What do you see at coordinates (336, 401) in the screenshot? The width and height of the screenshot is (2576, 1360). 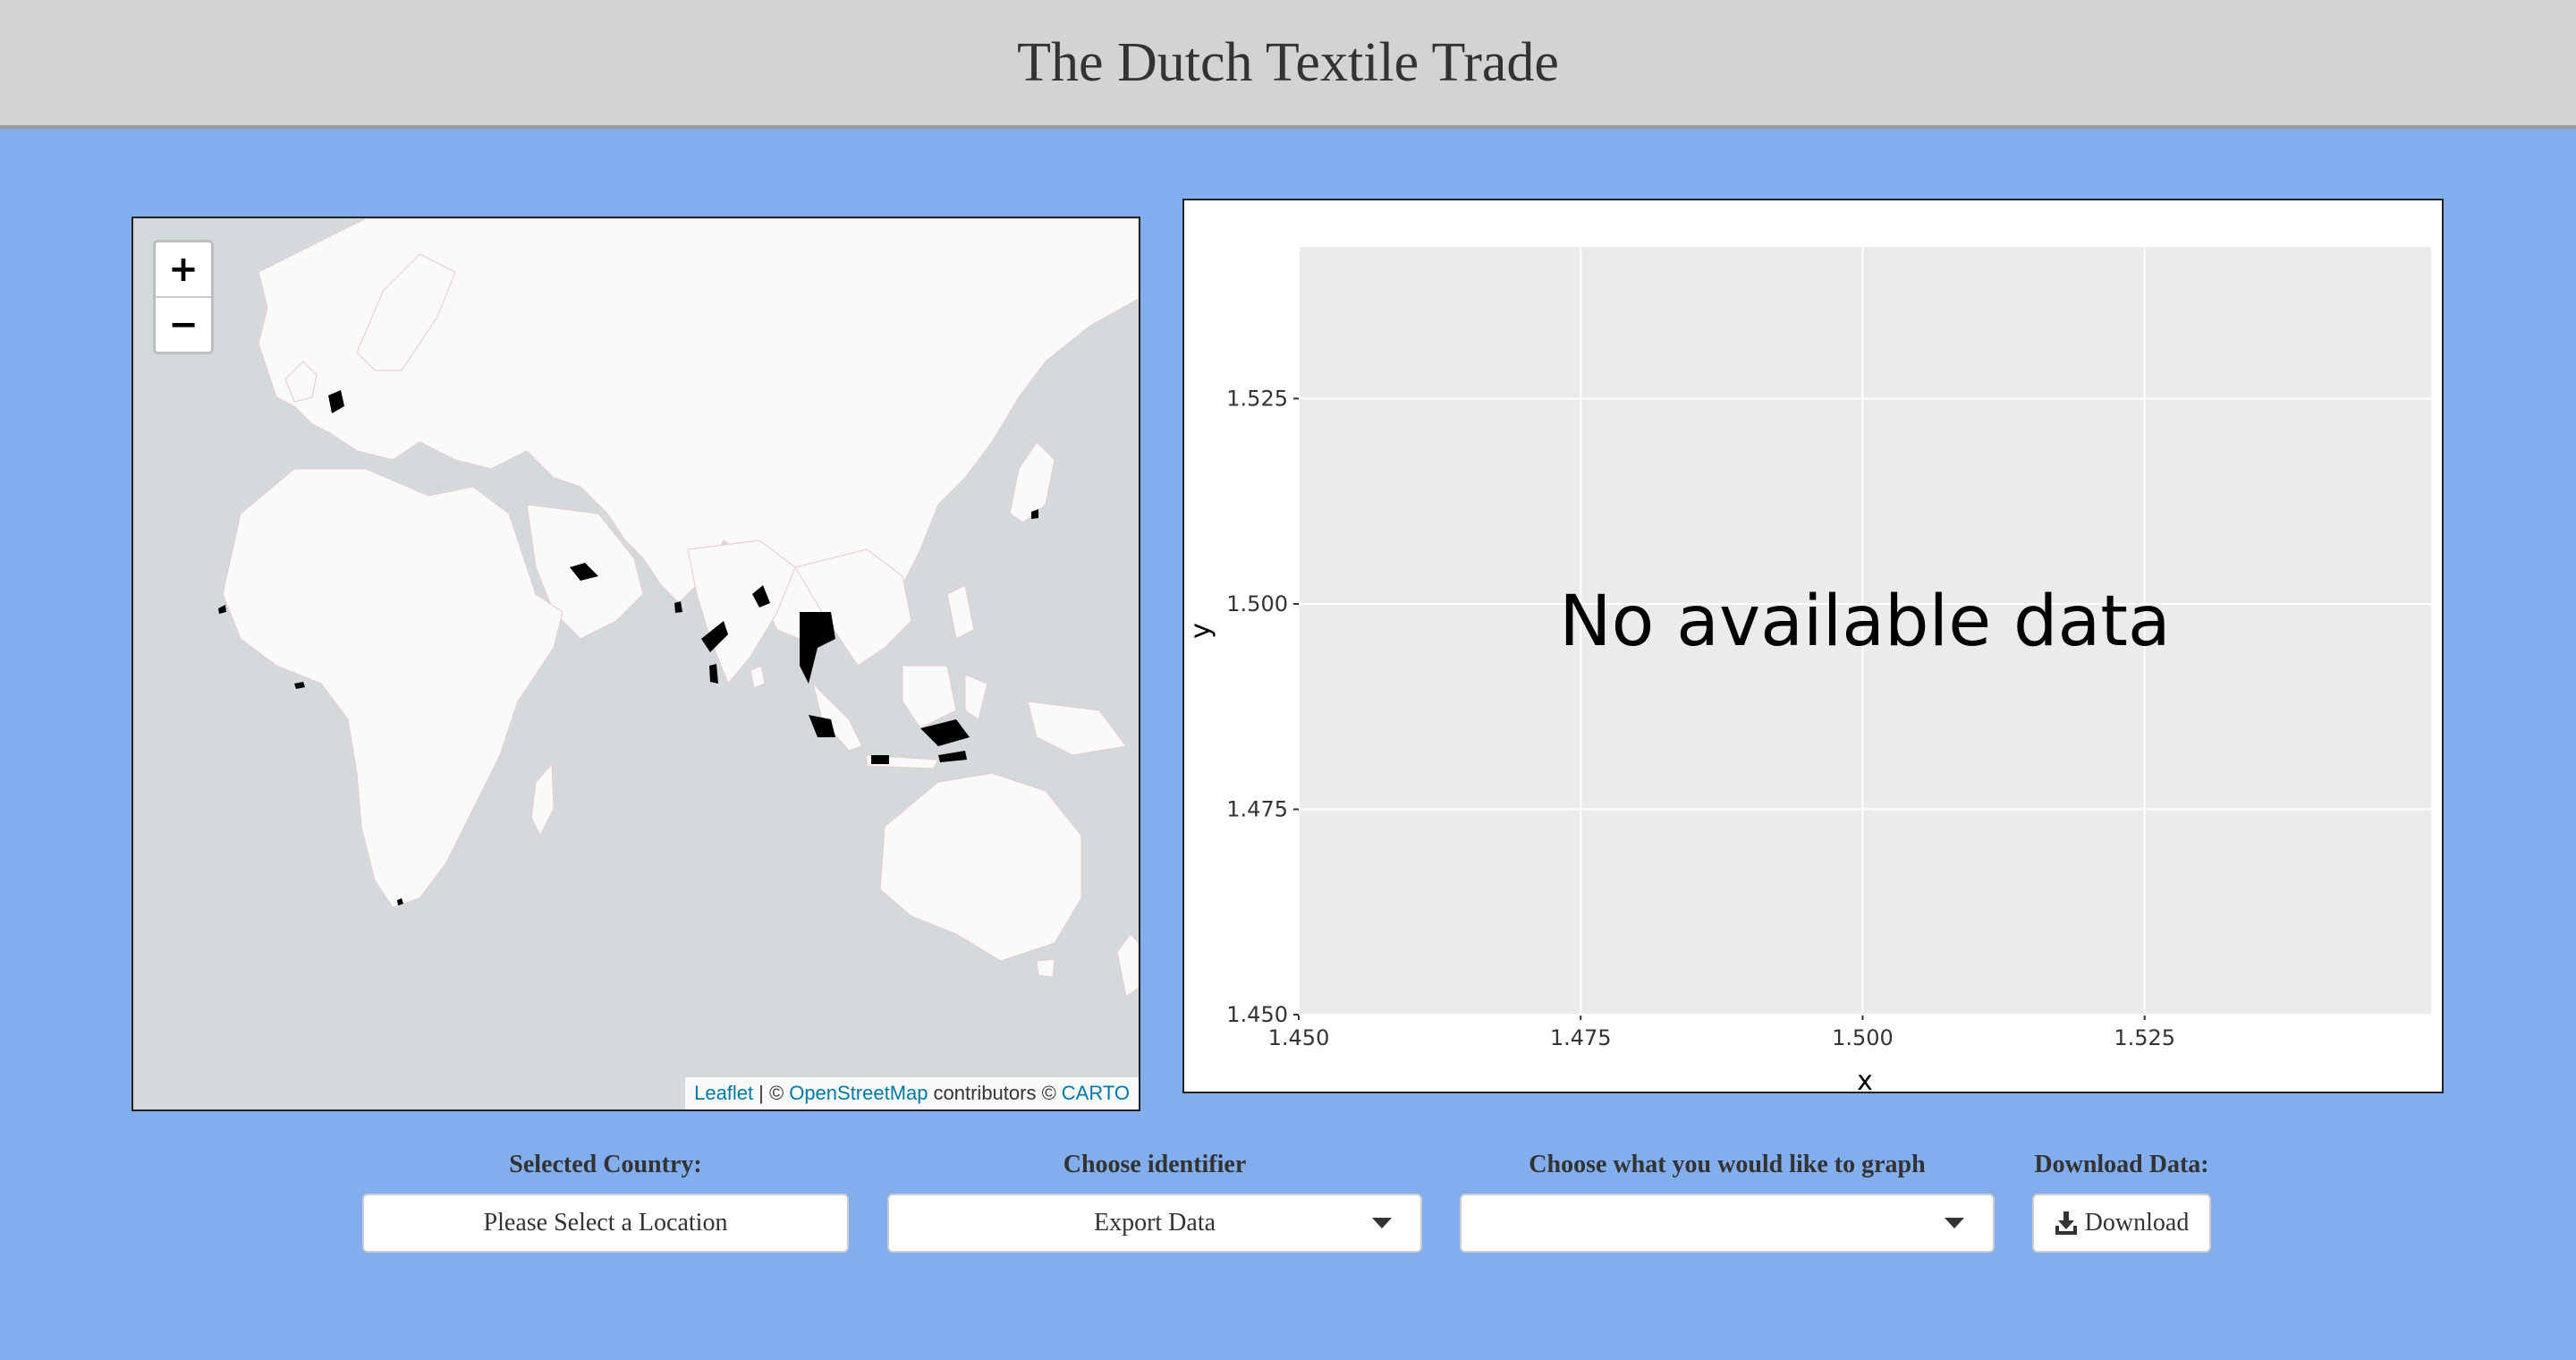 I see `highlight-netherlands` at bounding box center [336, 401].